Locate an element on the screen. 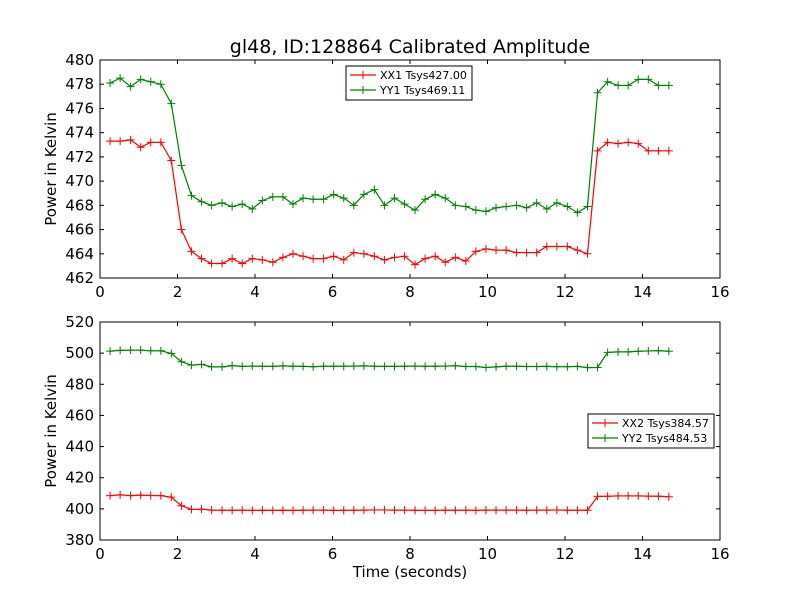 This screenshot has width=800, height=600. top-y-tick-label: 472 is located at coordinates (79, 157).